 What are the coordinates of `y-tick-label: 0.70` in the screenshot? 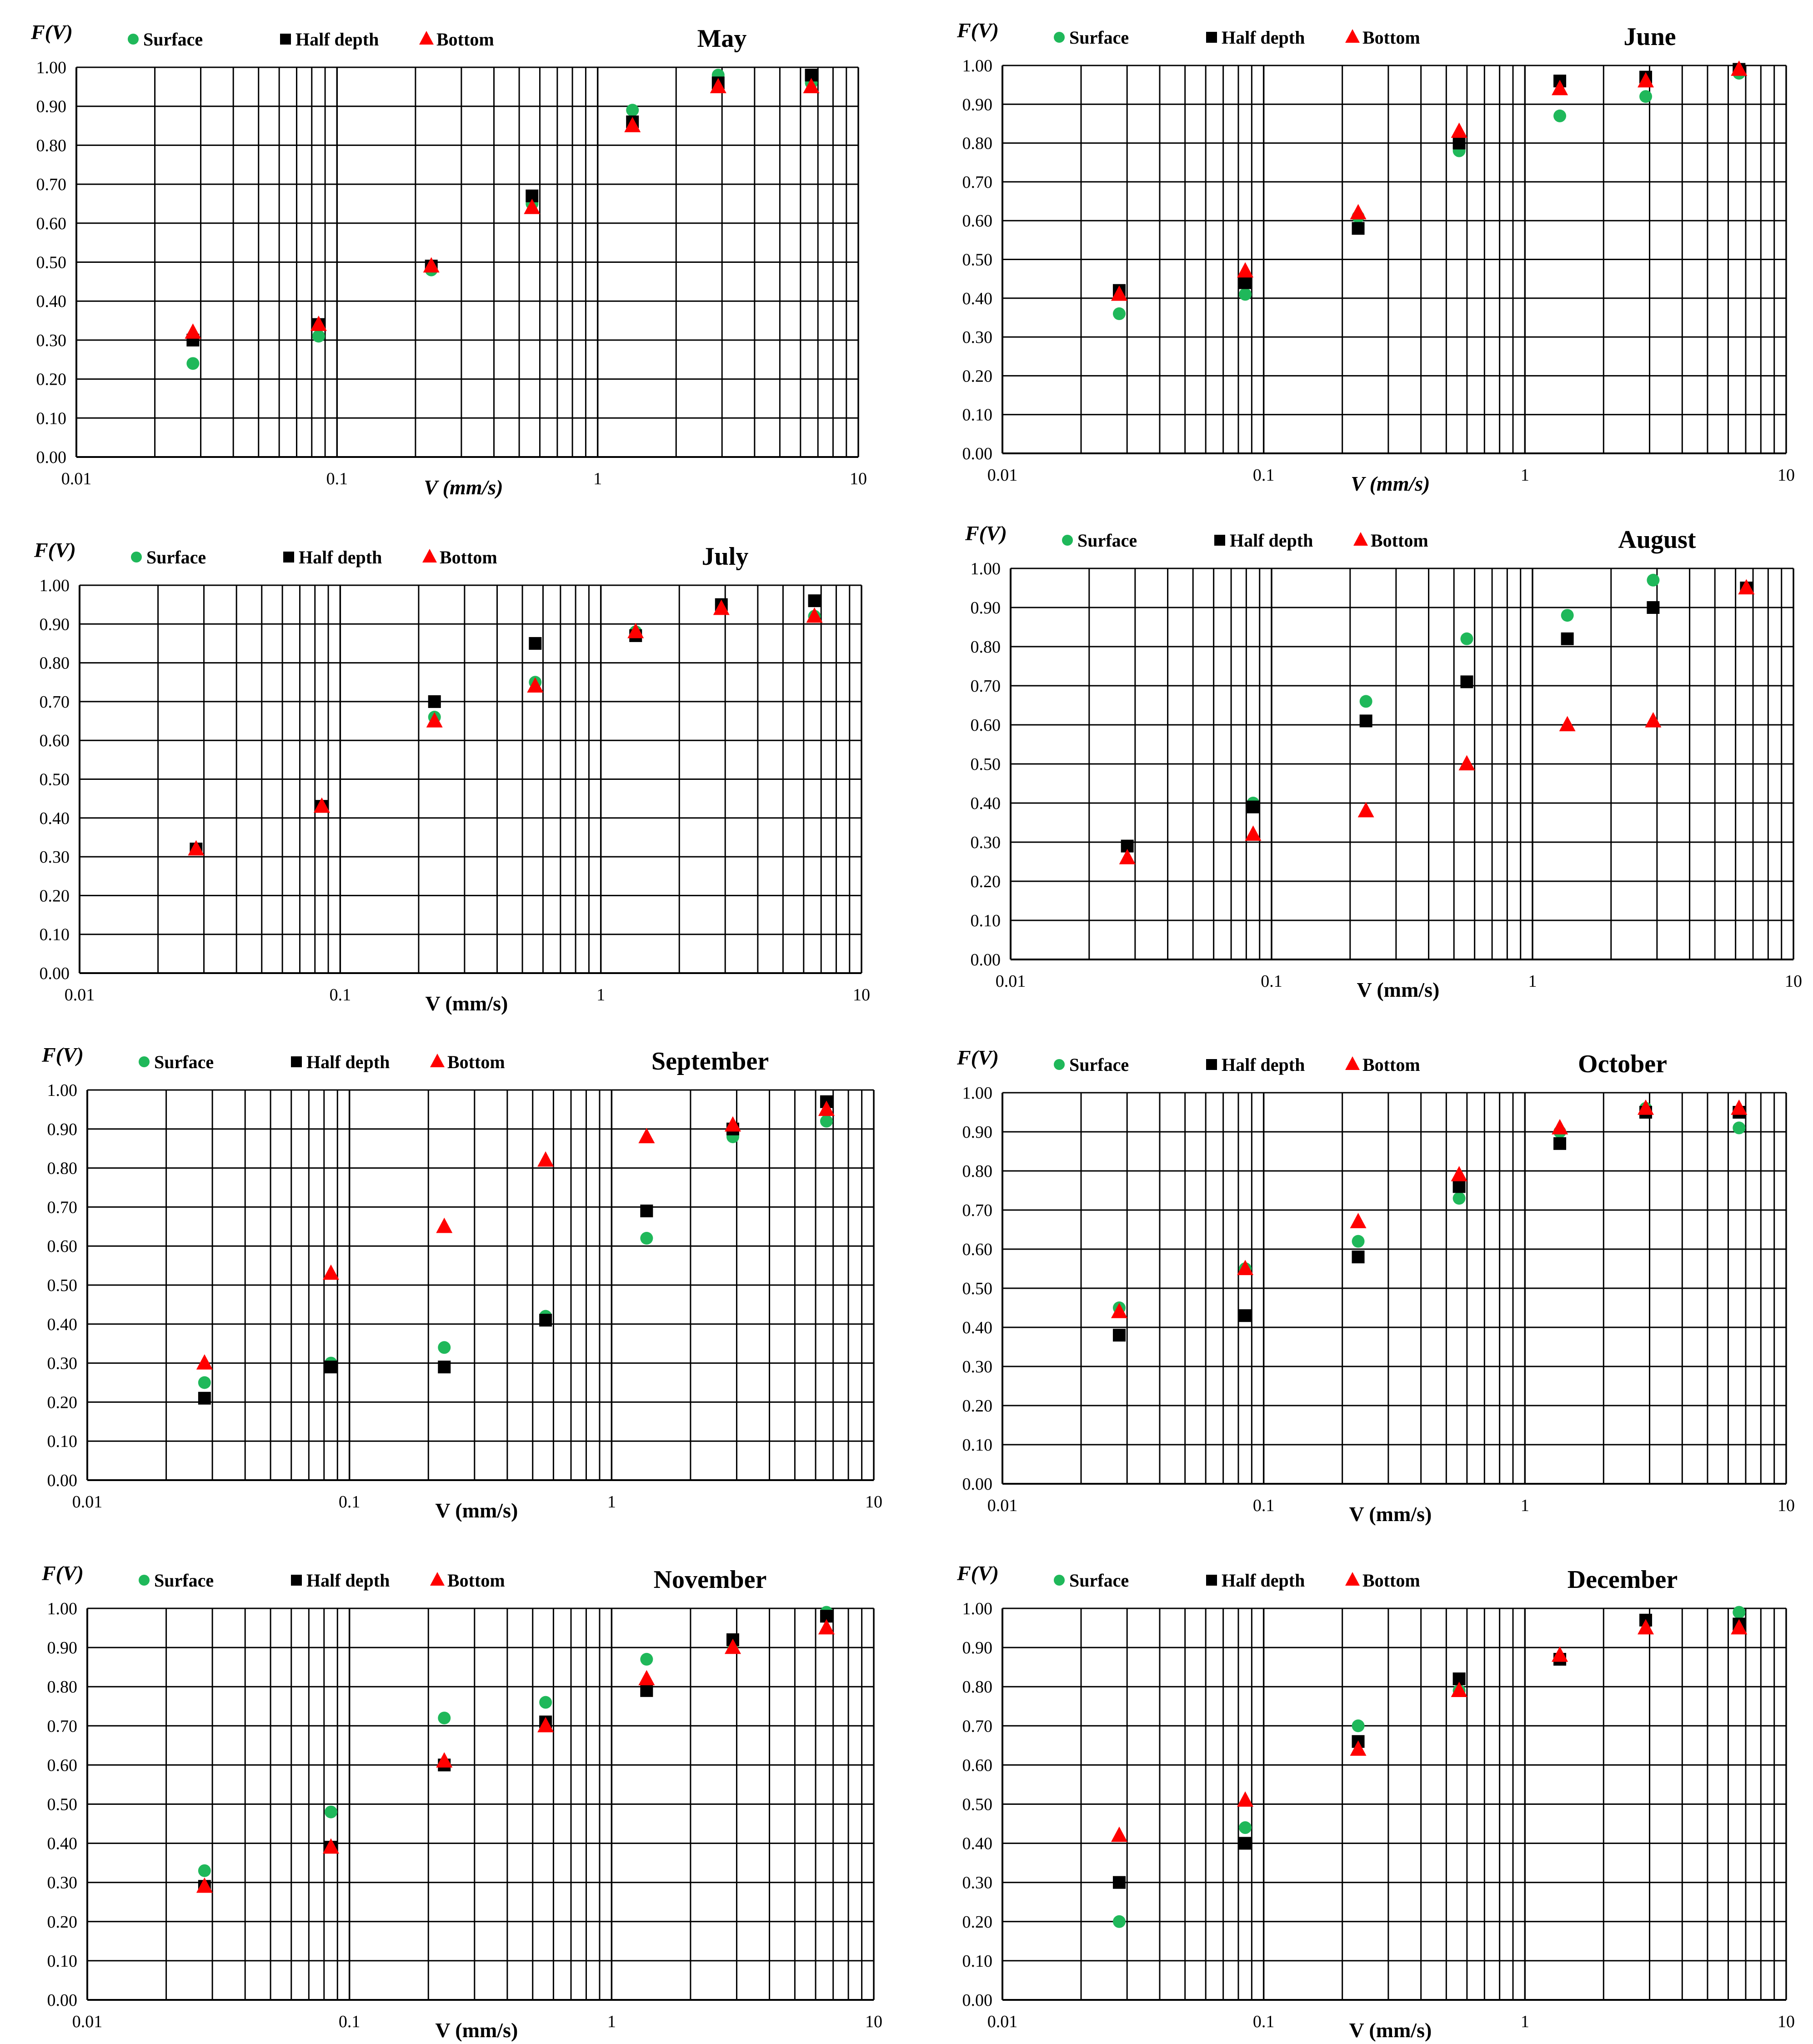 It's located at (986, 687).